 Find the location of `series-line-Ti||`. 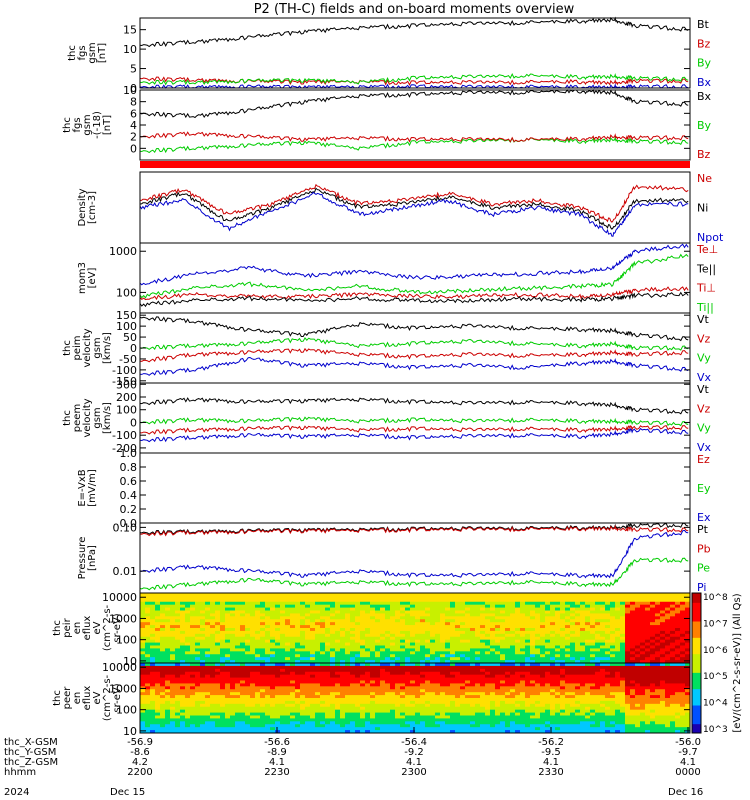

series-line-Ti|| is located at coordinates (414, 276).